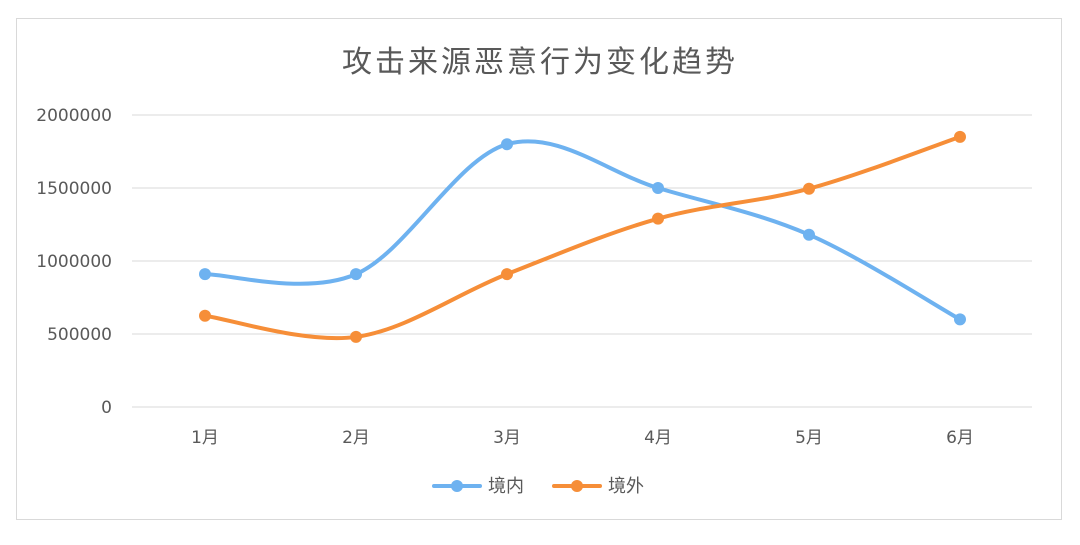 Image resolution: width=1080 pixels, height=545 pixels. I want to click on x-tick-label: 4月, so click(658, 438).